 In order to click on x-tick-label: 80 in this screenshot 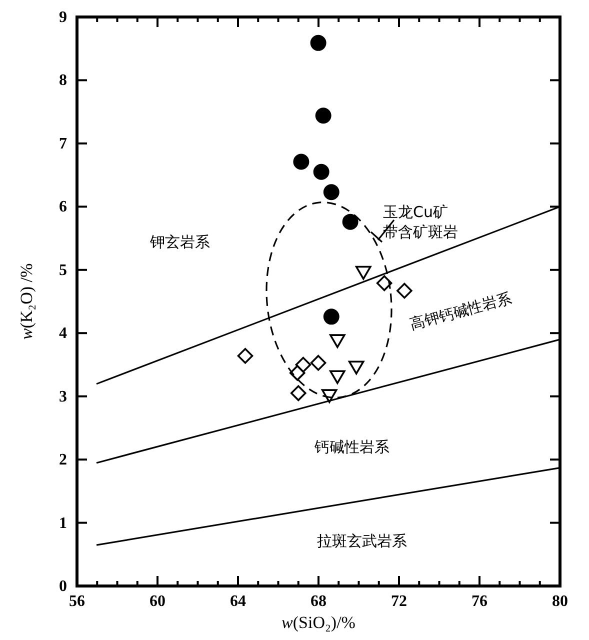, I will do `click(560, 601)`.